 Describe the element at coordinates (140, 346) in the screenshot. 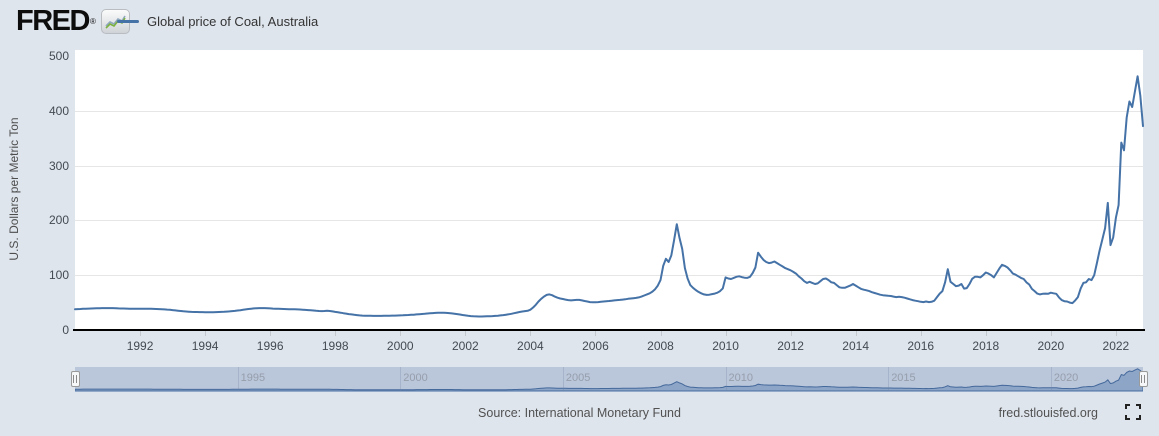

I see `x-tick-label: 1992` at that location.